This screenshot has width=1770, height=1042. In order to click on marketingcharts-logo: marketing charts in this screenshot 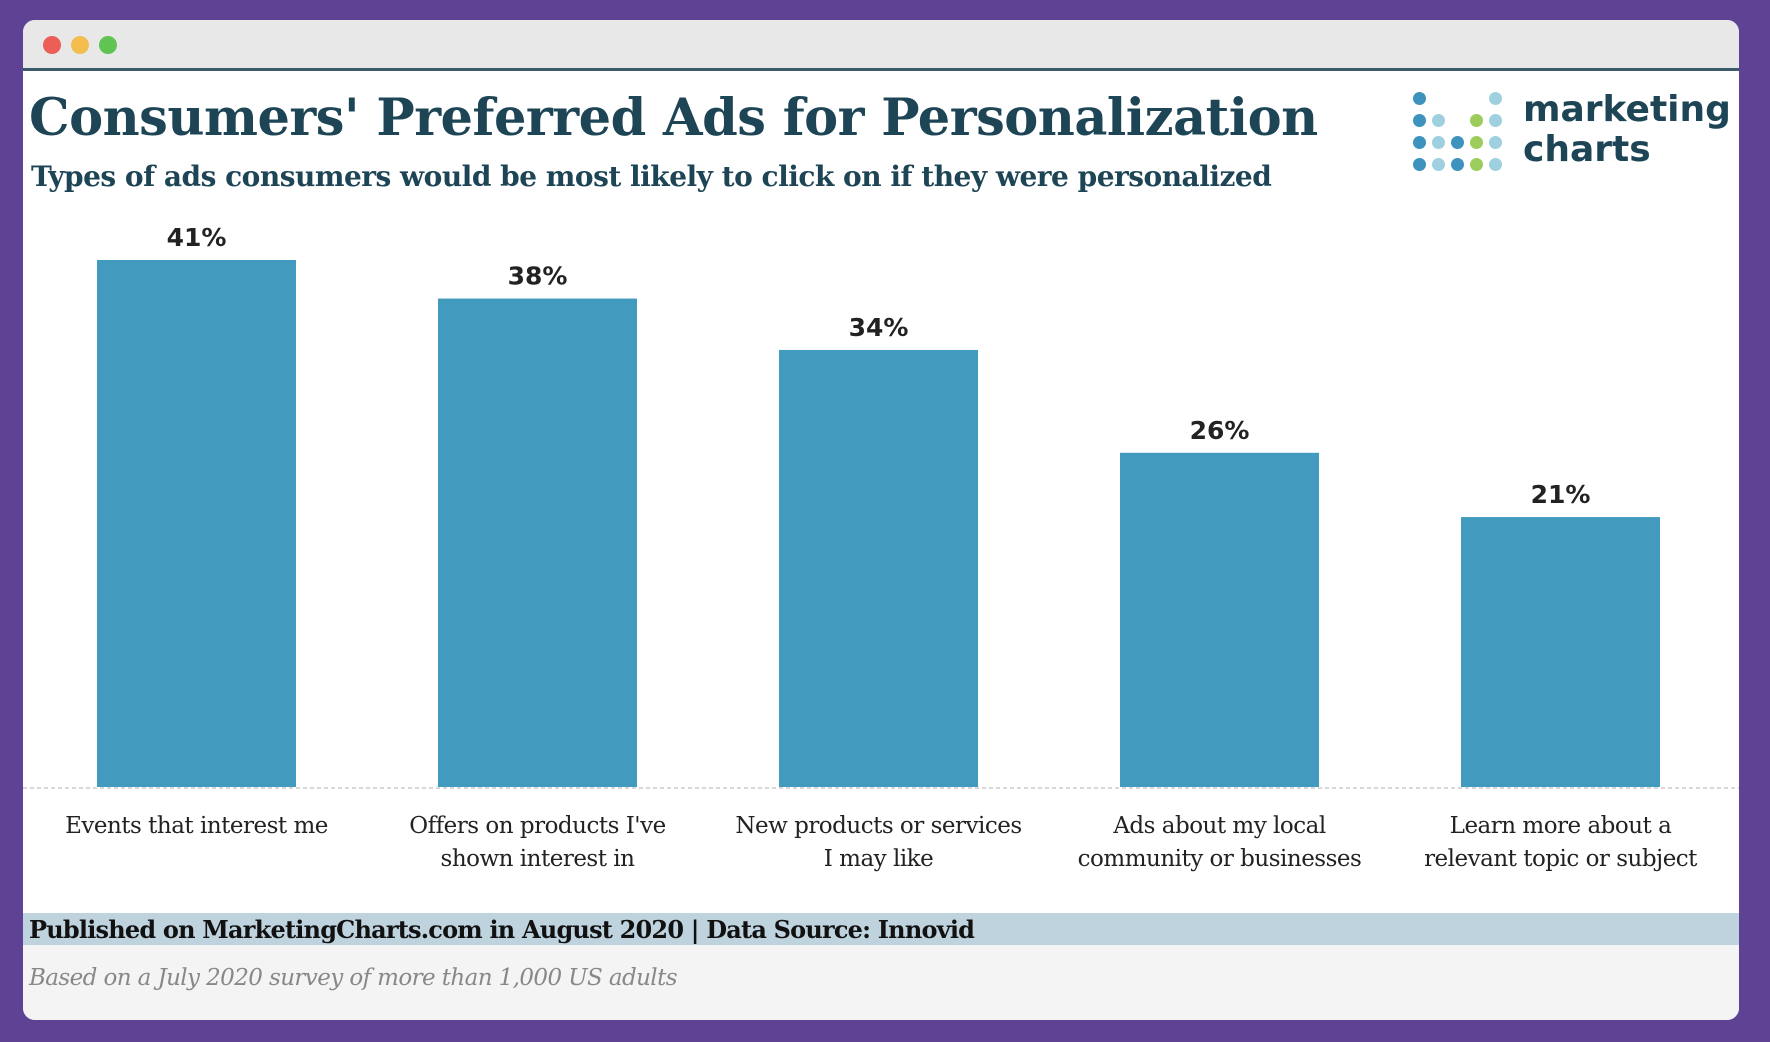, I will do `click(1576, 145)`.